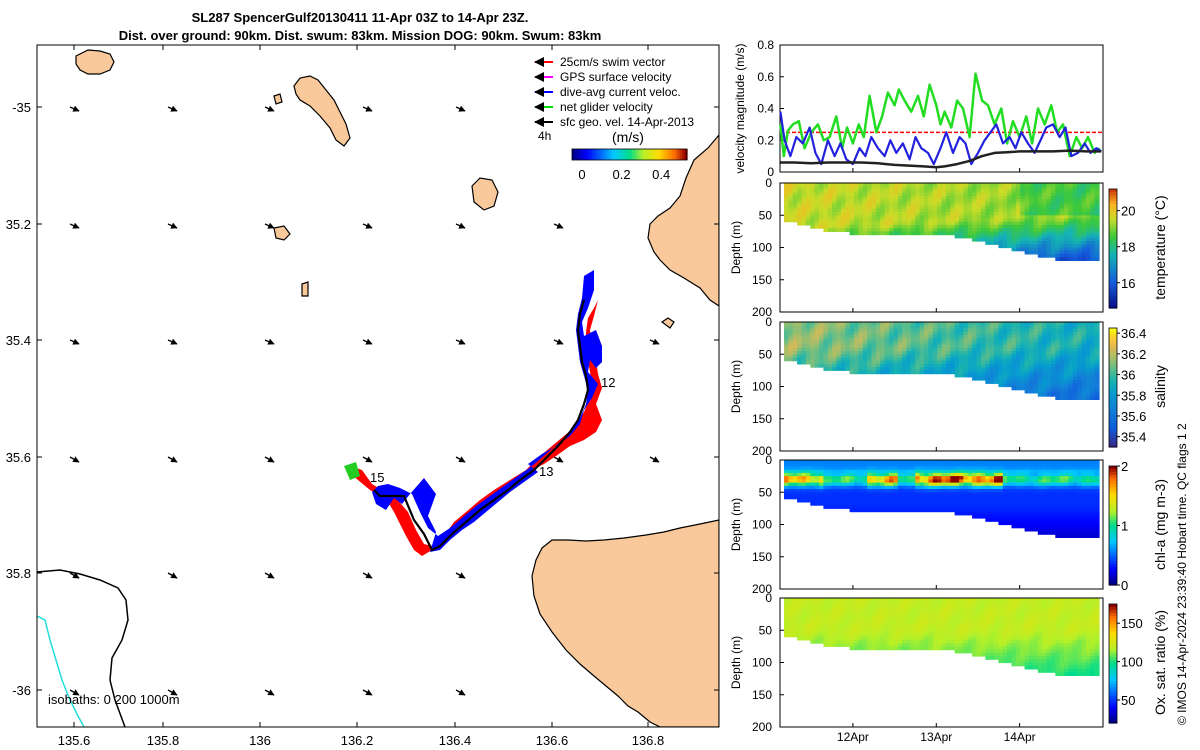 The image size is (1200, 750). I want to click on map-y-tick-label: -35, so click(21, 107).